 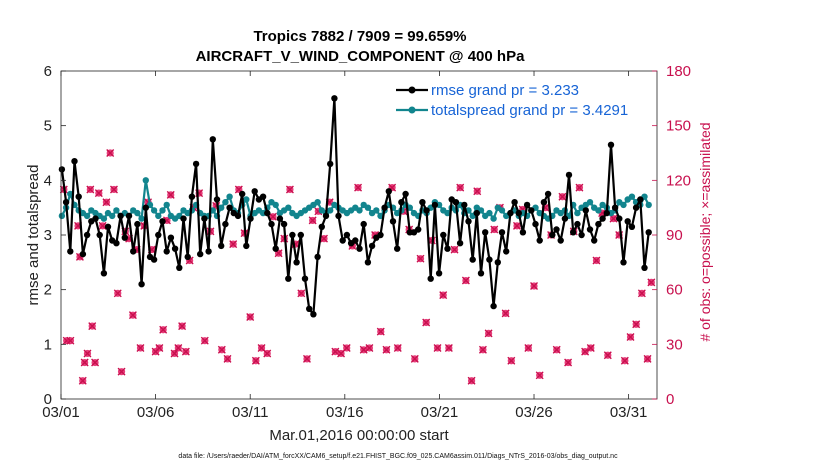 What do you see at coordinates (361, 56) in the screenshot?
I see `chart-title-line2: AIRCRAFT_V_WIND_COMPONENT @ 400 hPa` at bounding box center [361, 56].